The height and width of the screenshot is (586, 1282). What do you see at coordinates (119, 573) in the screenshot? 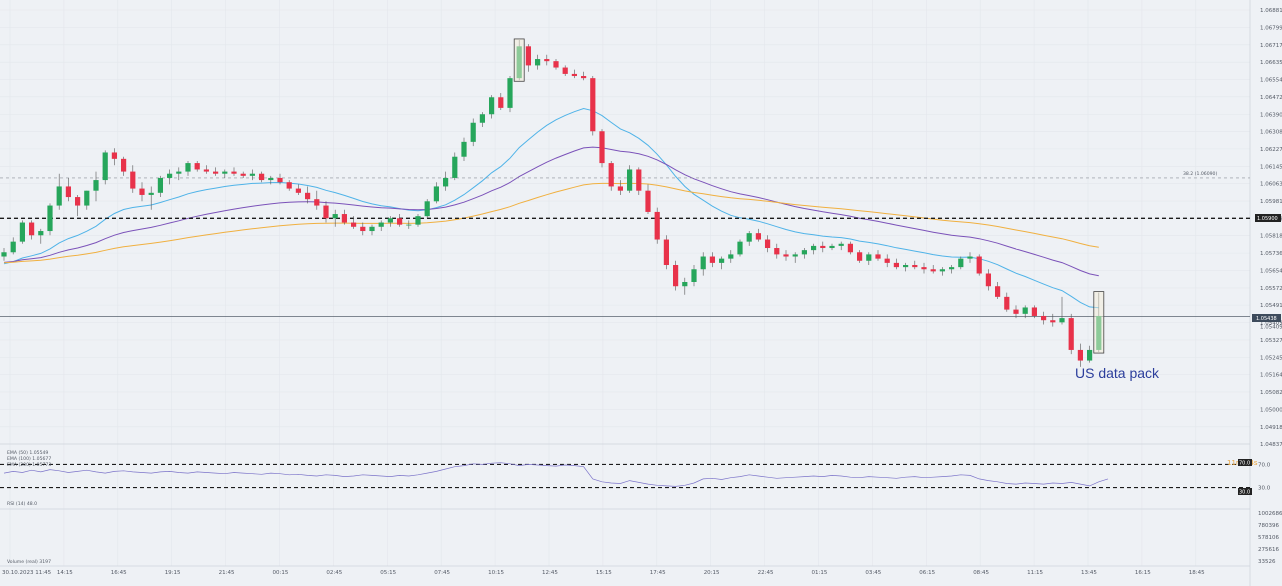
I see `time-tick-label: 16:45` at bounding box center [119, 573].